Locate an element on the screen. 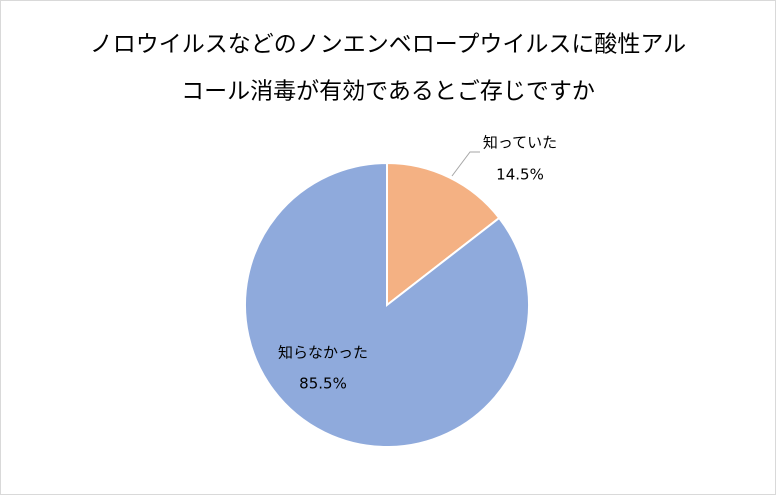  value-label: 85.5% is located at coordinates (323, 384).